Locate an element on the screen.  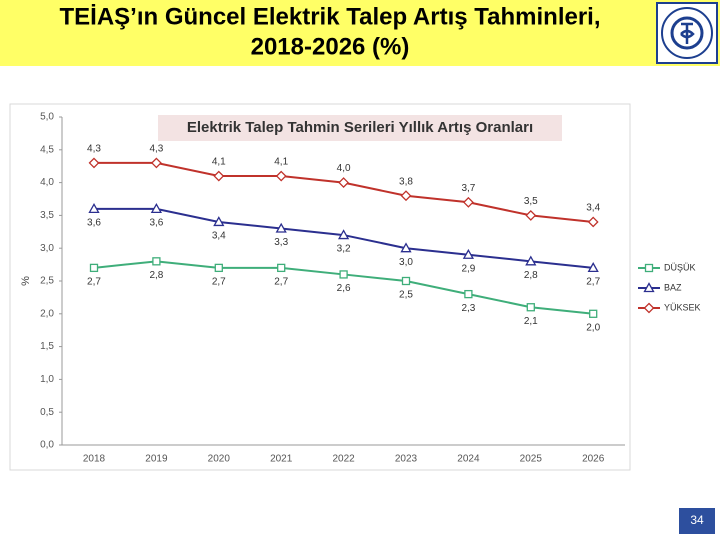
page-number: 34 is located at coordinates (697, 520).